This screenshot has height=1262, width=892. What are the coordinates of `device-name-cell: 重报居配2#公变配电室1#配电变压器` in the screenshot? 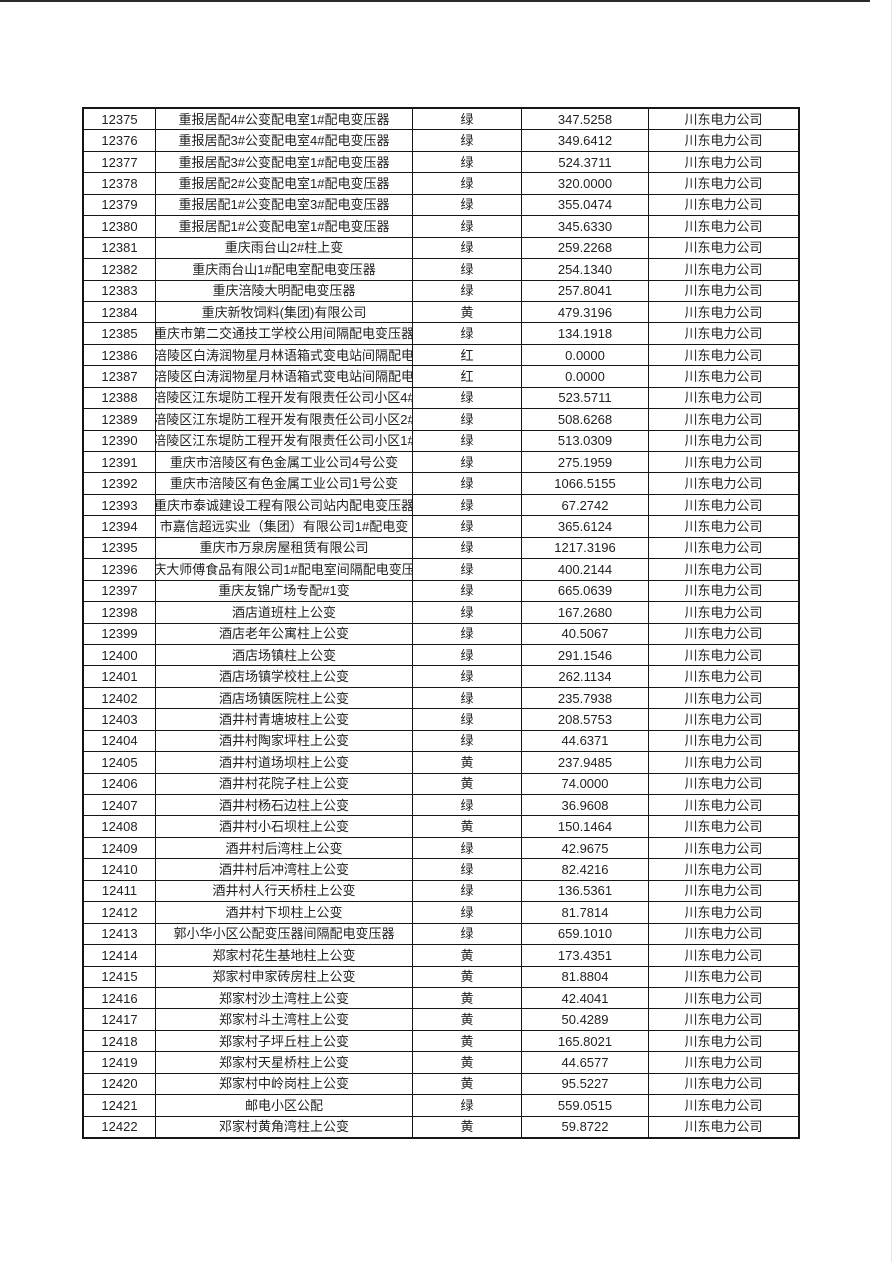 It's located at (284, 183).